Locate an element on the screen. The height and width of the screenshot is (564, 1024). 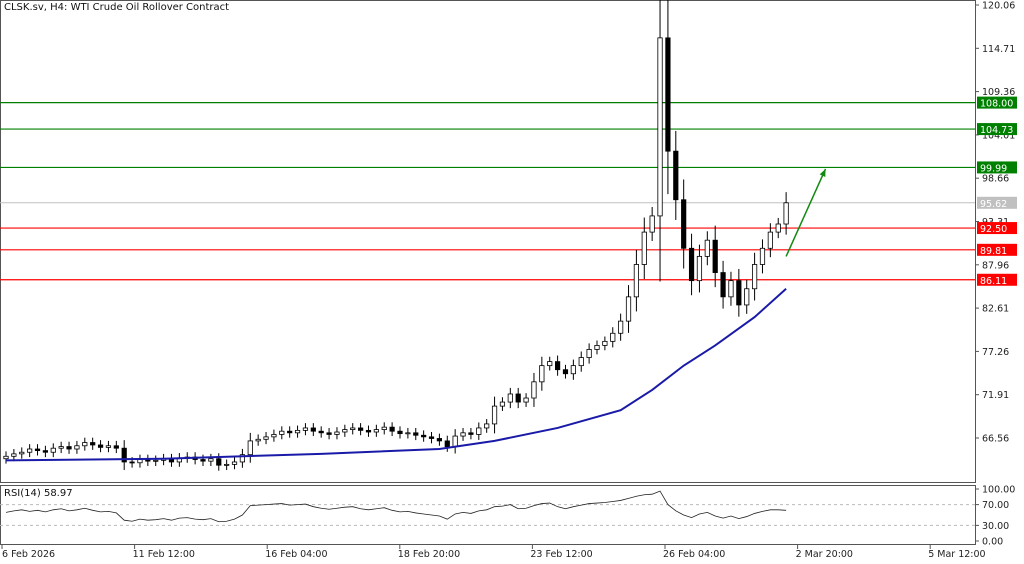
rsi-pane is located at coordinates (488, 515).